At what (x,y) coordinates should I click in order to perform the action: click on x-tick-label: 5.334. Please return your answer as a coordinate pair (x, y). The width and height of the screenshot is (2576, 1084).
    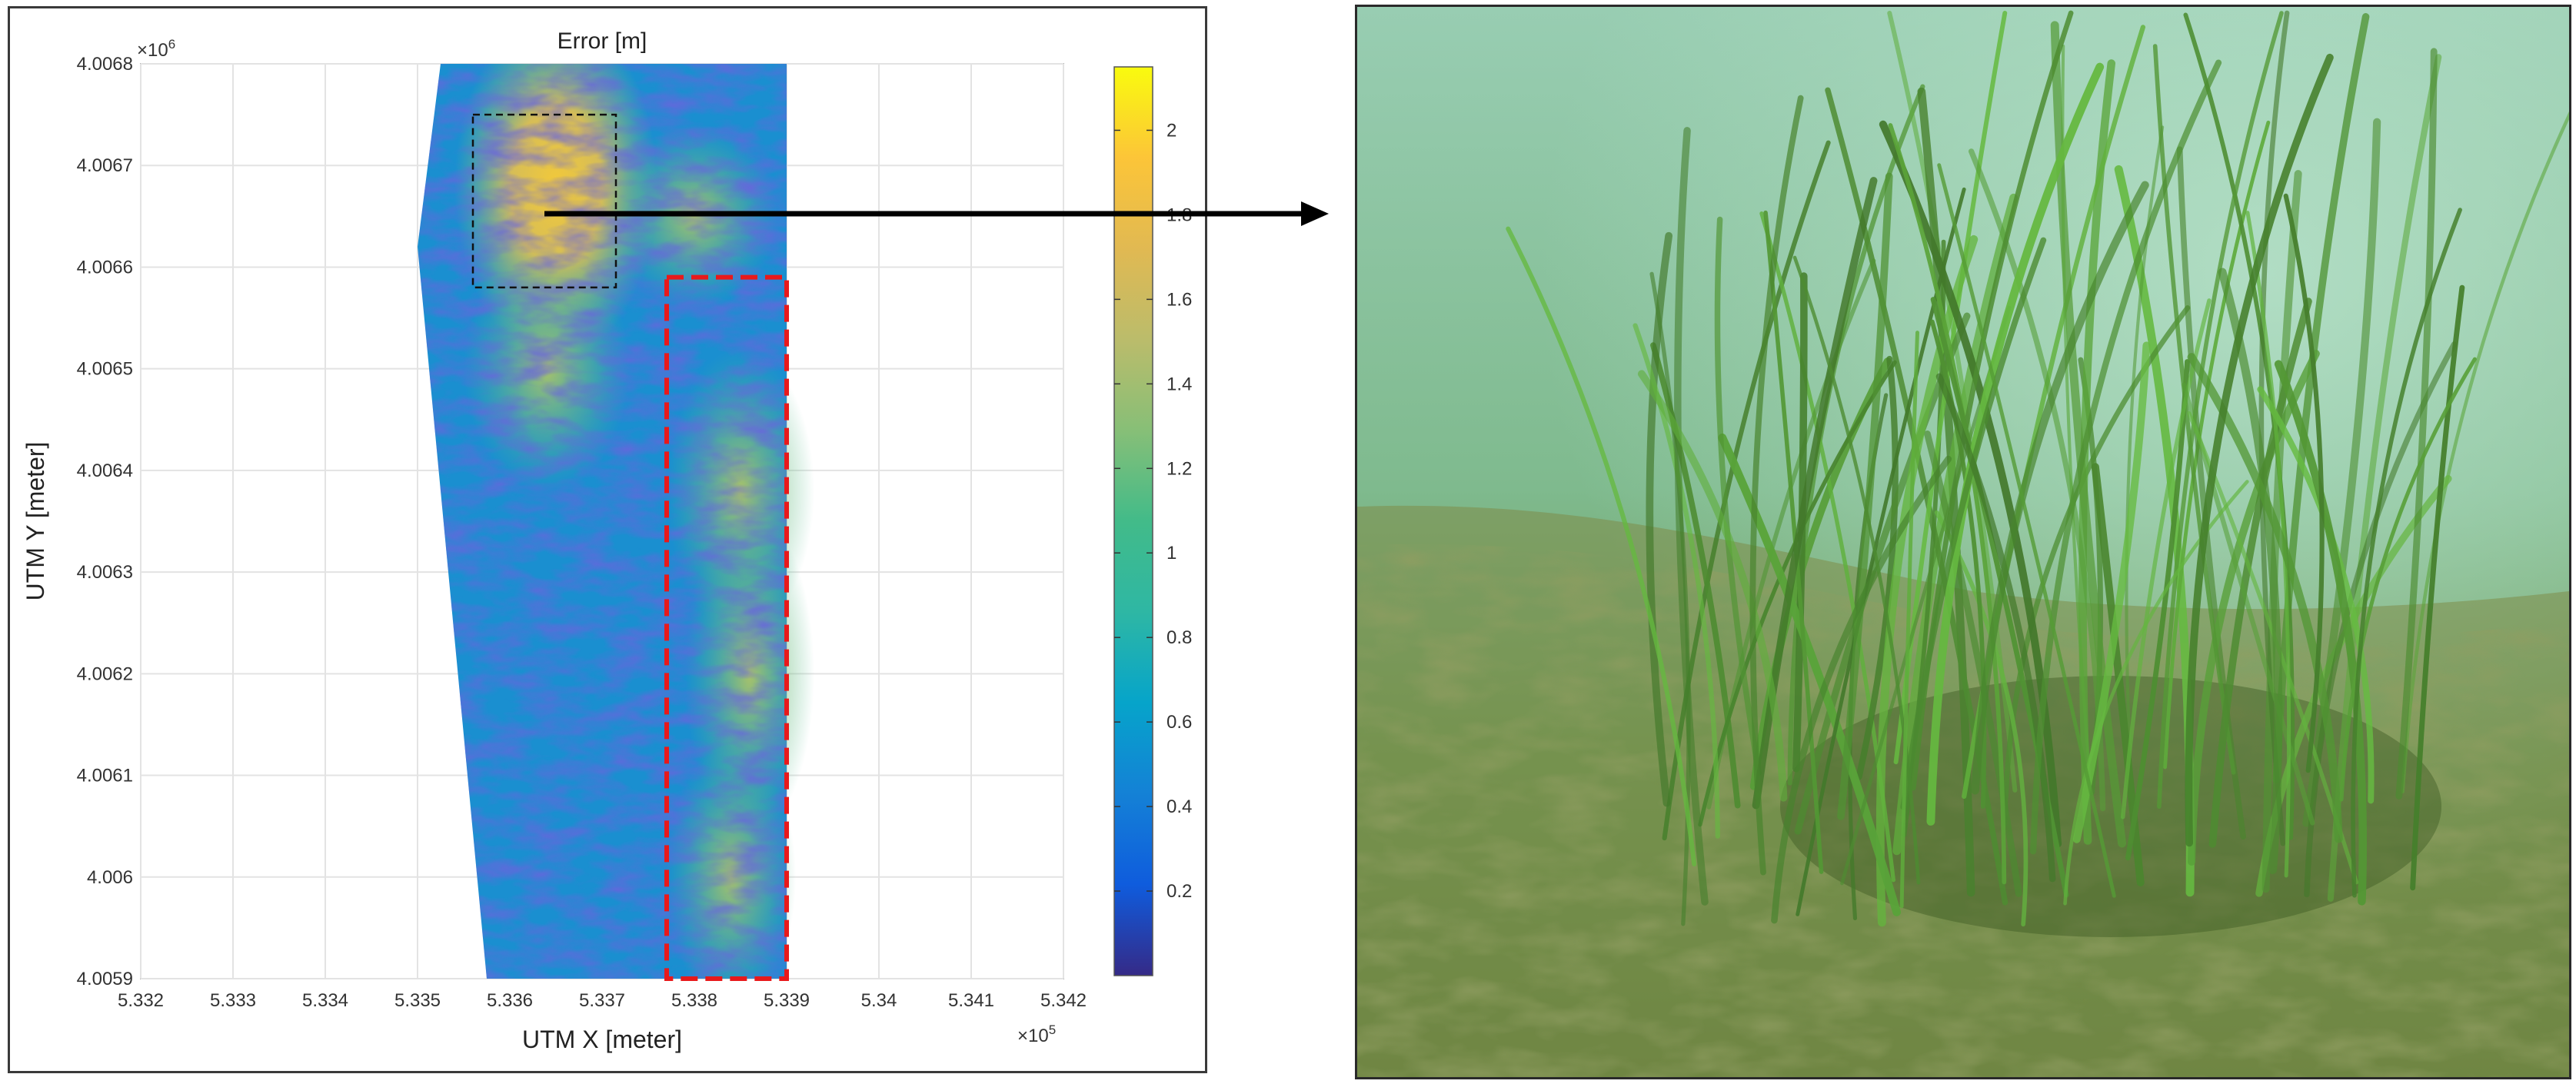
    Looking at the image, I should click on (325, 1000).